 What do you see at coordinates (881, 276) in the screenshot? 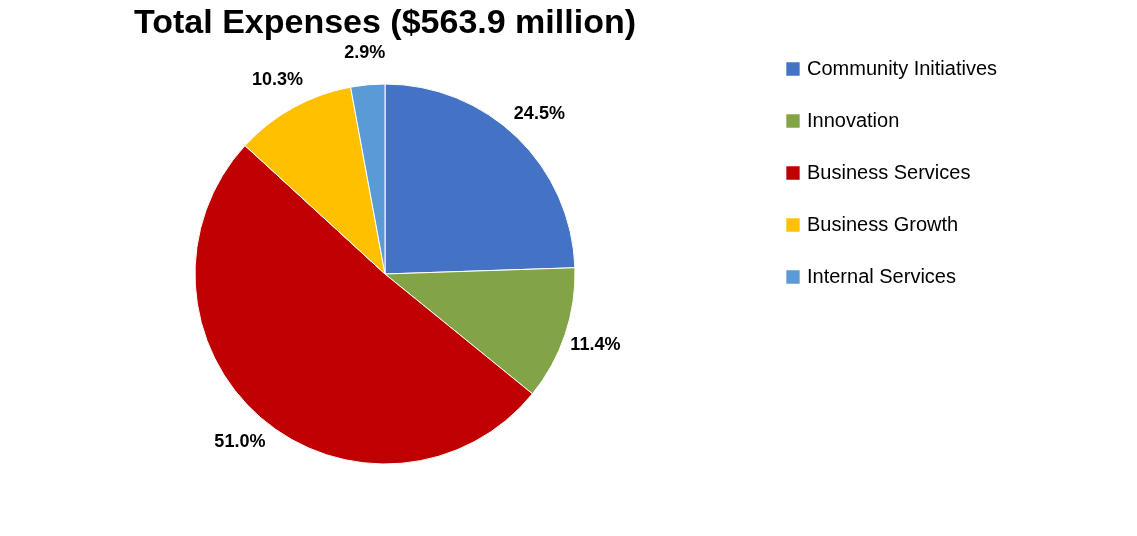
I see `legend-label: Internal Services` at bounding box center [881, 276].